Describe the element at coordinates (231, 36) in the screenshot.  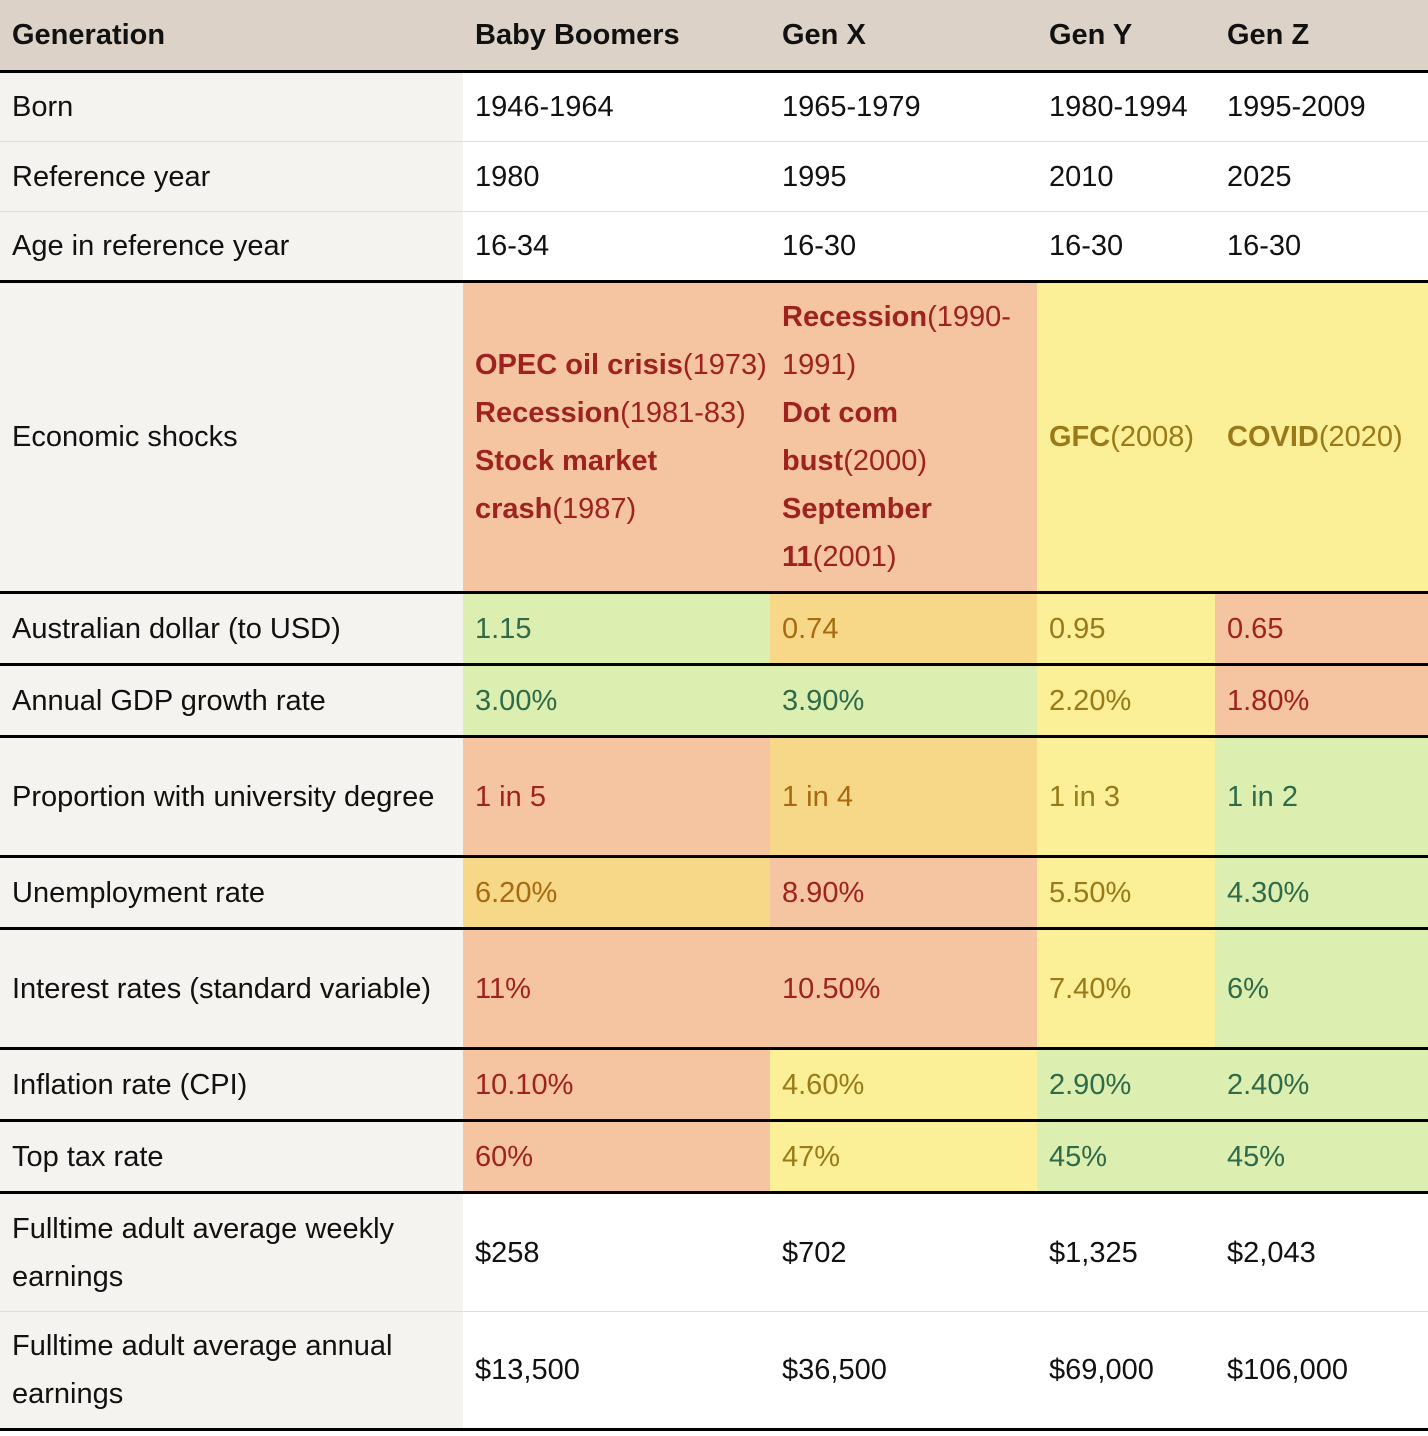
I see `header-generation: Generation` at that location.